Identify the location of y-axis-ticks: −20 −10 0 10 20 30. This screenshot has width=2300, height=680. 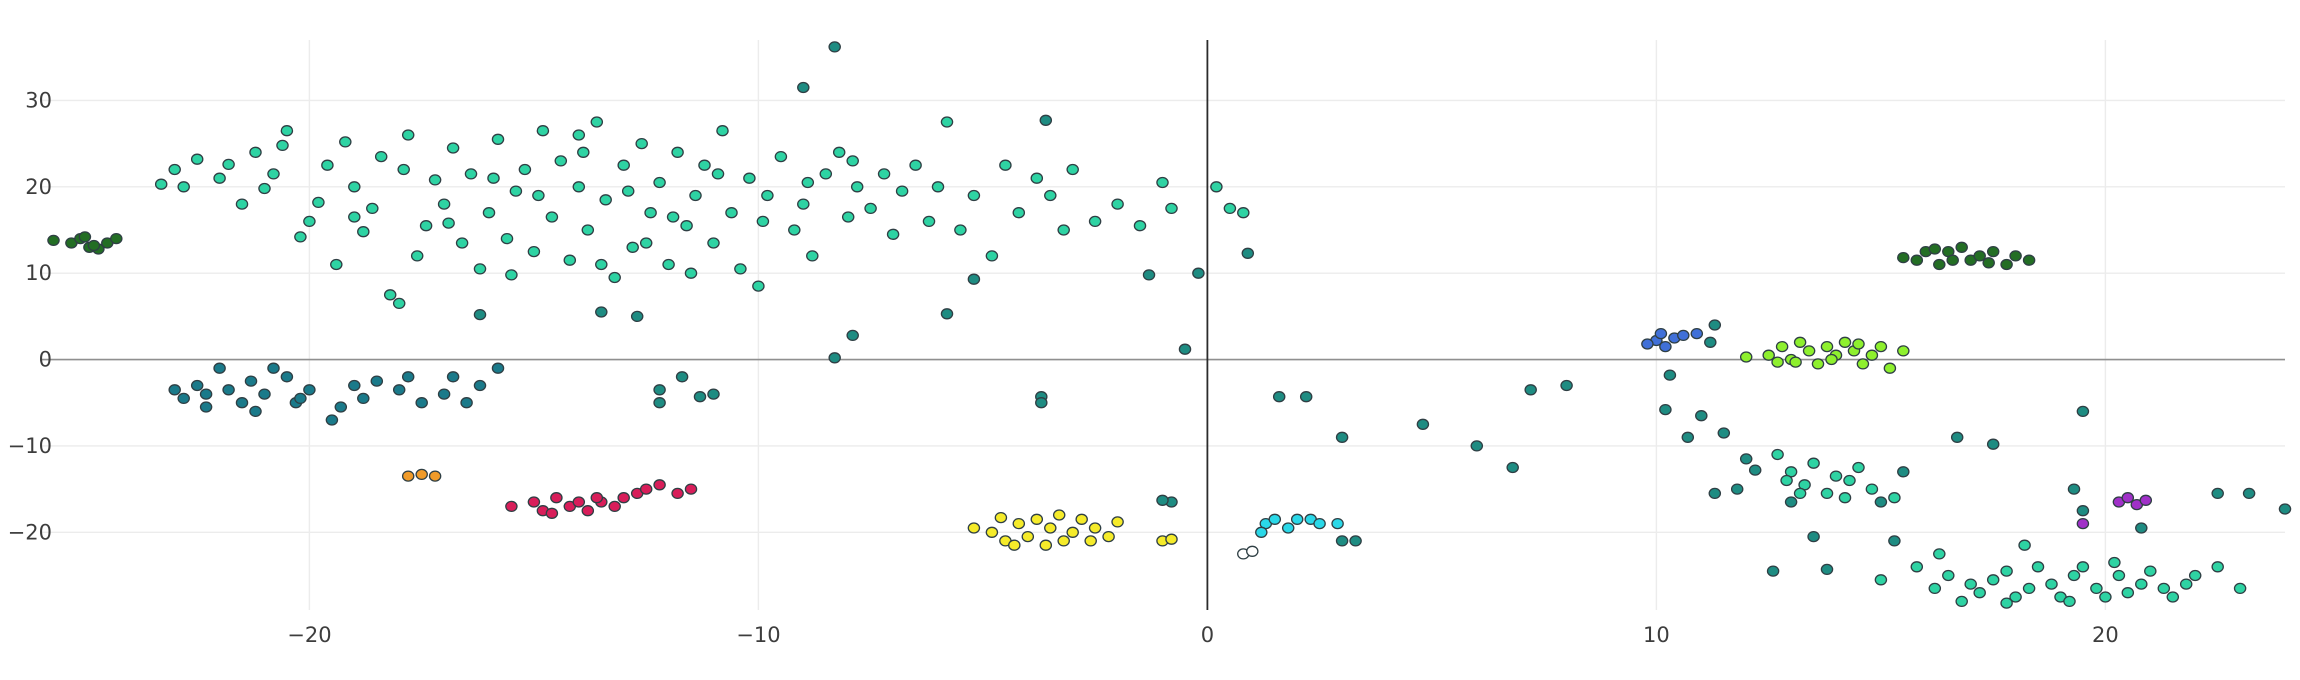
(30, 316).